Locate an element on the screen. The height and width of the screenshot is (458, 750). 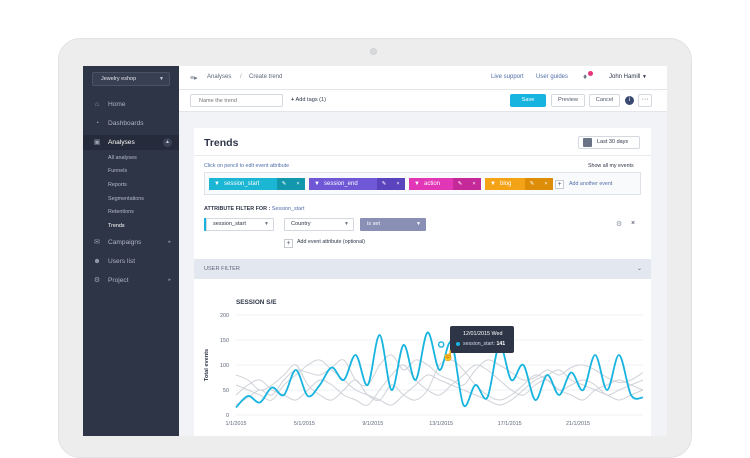
chart-tooltip: 12/01/2015 Wed session_start: 141 is located at coordinates (482, 339).